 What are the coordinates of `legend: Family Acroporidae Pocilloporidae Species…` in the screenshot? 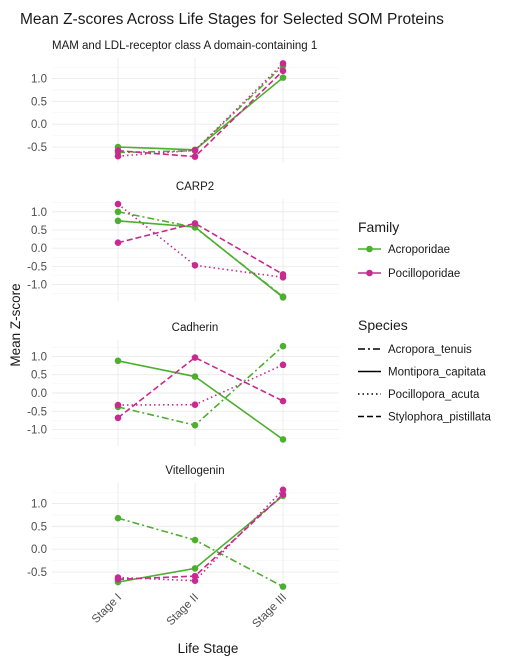 It's located at (425, 321).